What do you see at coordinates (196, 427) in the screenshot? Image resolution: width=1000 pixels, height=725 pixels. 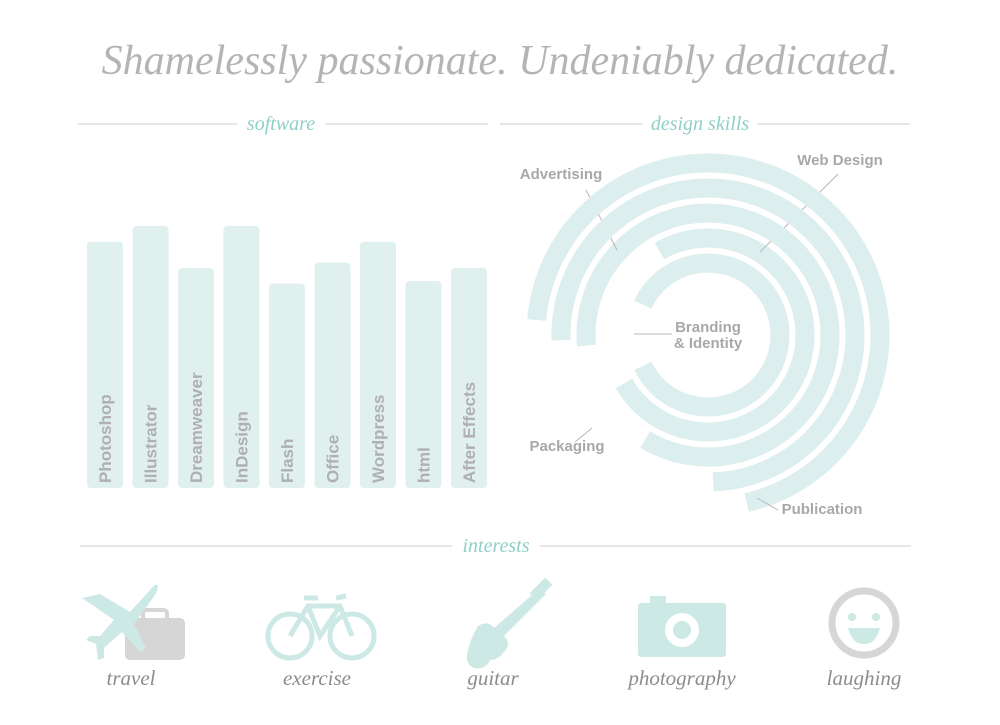 I see `bar-label: Dreamweaver` at bounding box center [196, 427].